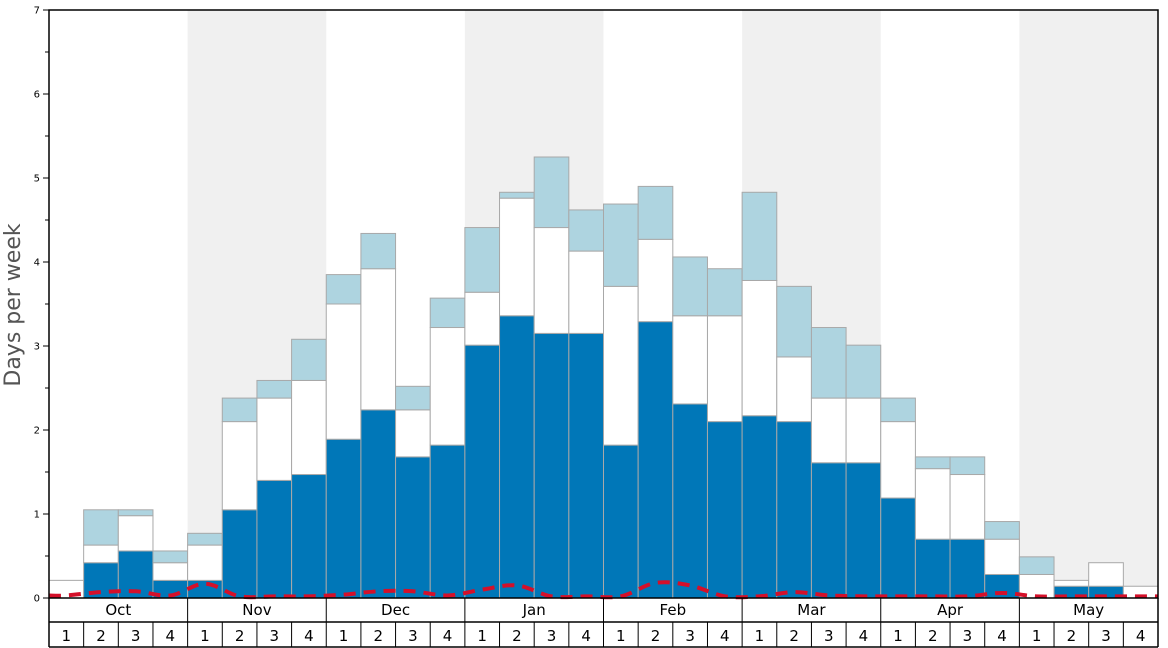  I want to click on y-tick-label: 5, so click(37, 179).